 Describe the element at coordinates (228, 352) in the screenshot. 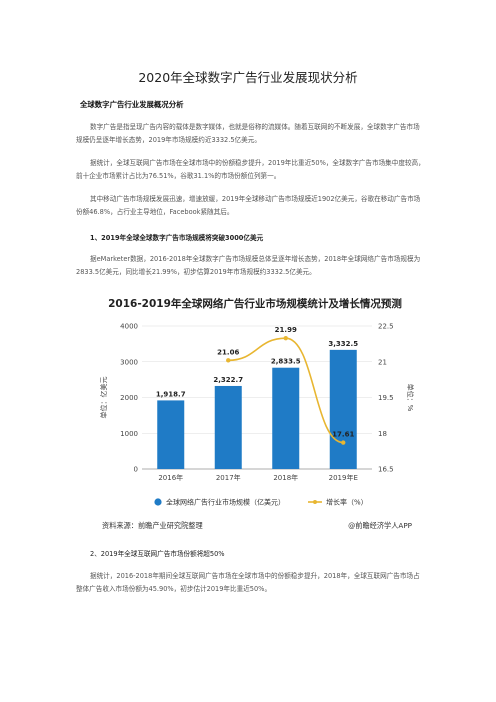

I see `growth-value-label: 21.06` at that location.